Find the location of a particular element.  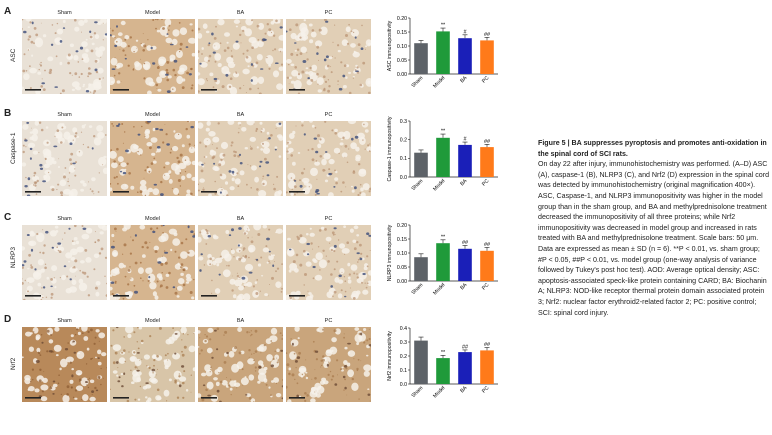

micrograph-a-model is located at coordinates (152, 56).